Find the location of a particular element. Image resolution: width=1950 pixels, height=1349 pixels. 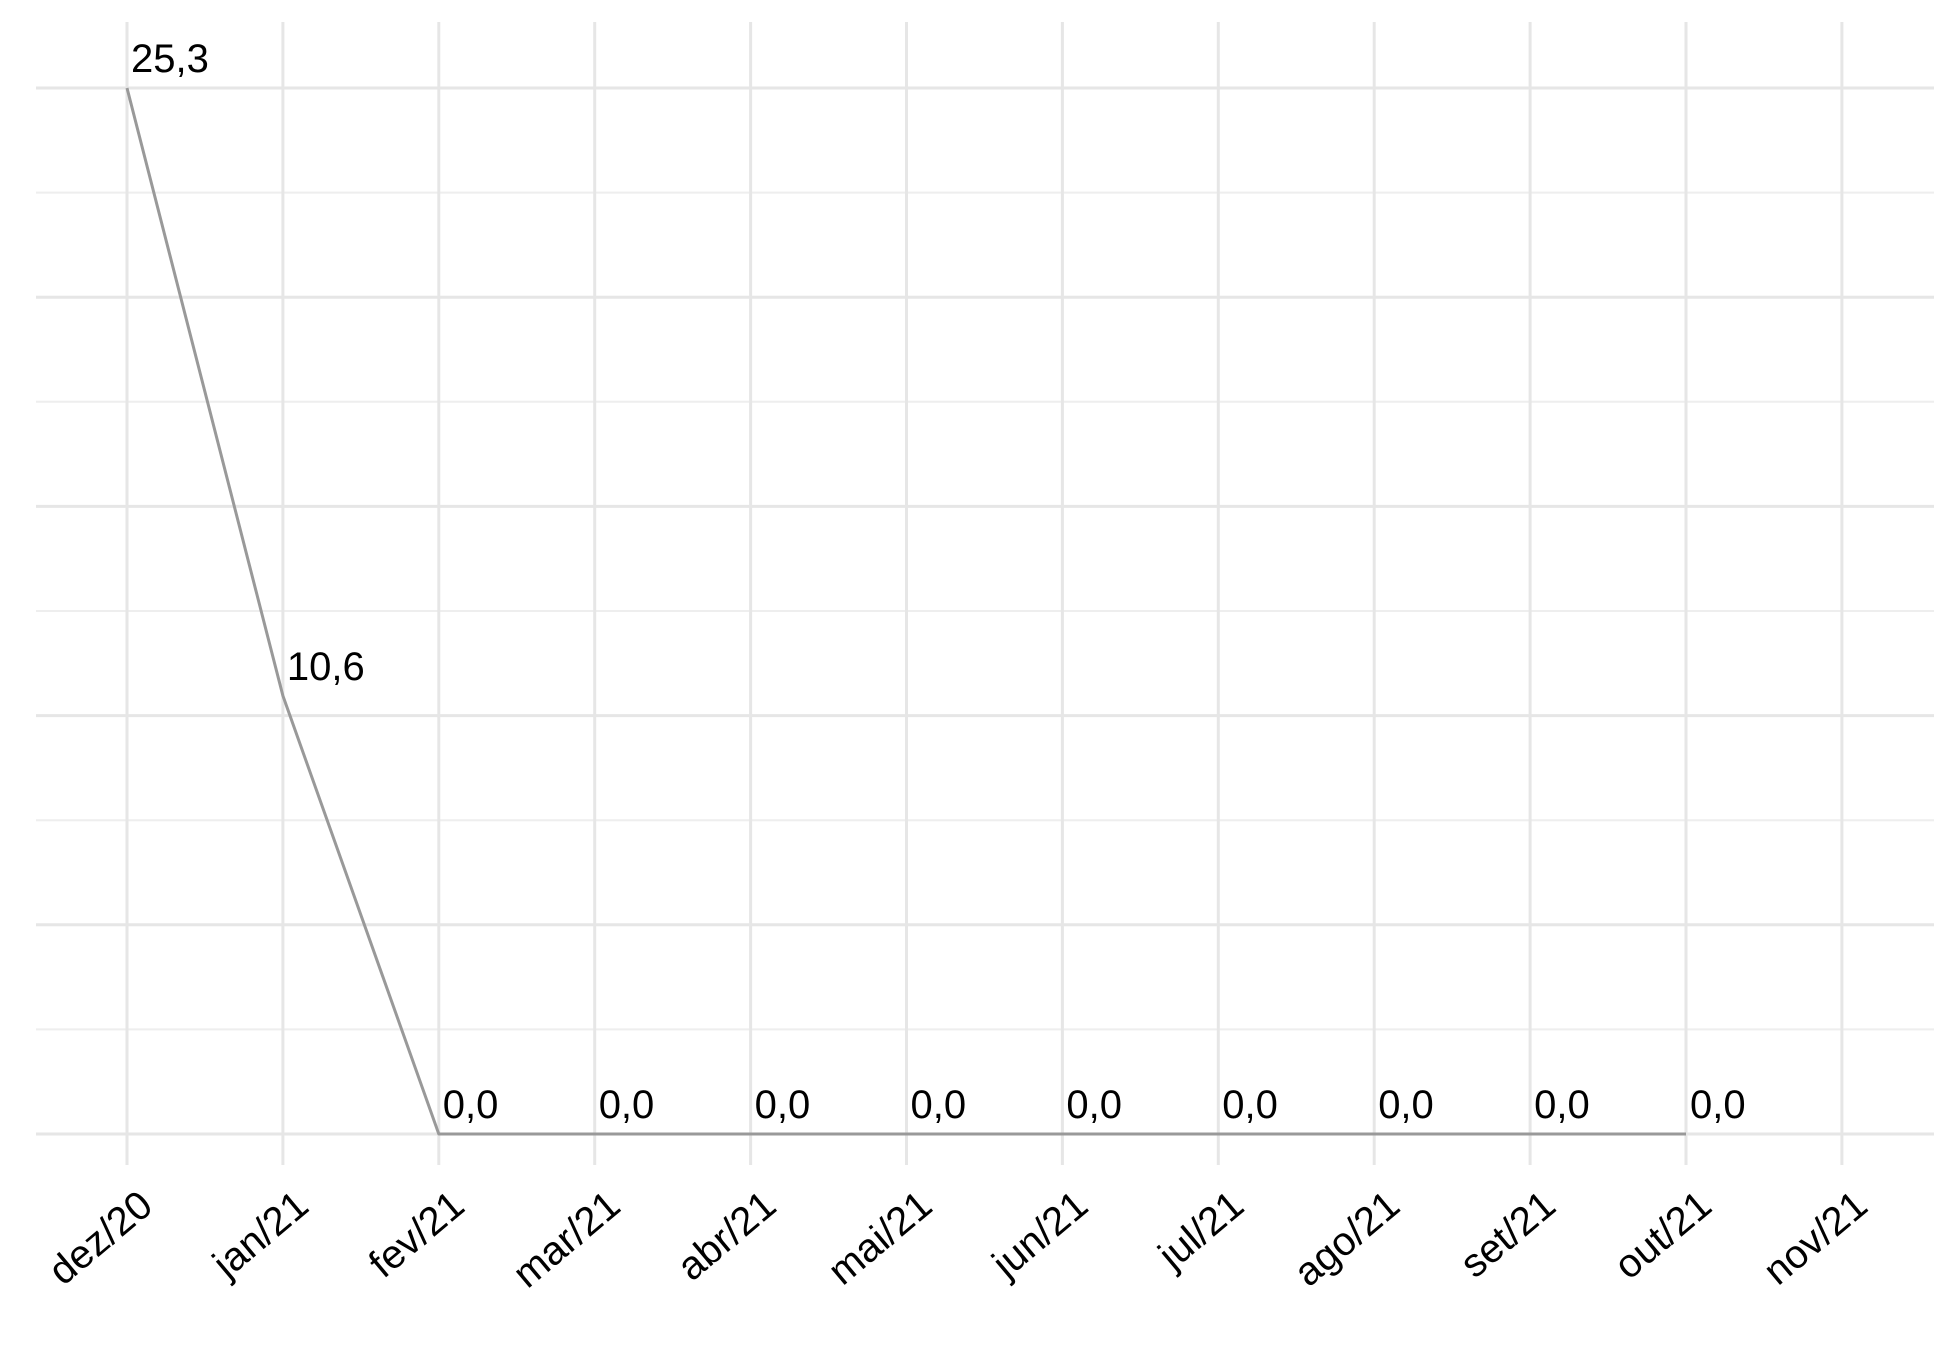

x-tick-label: mai/21 is located at coordinates (880, 1238).